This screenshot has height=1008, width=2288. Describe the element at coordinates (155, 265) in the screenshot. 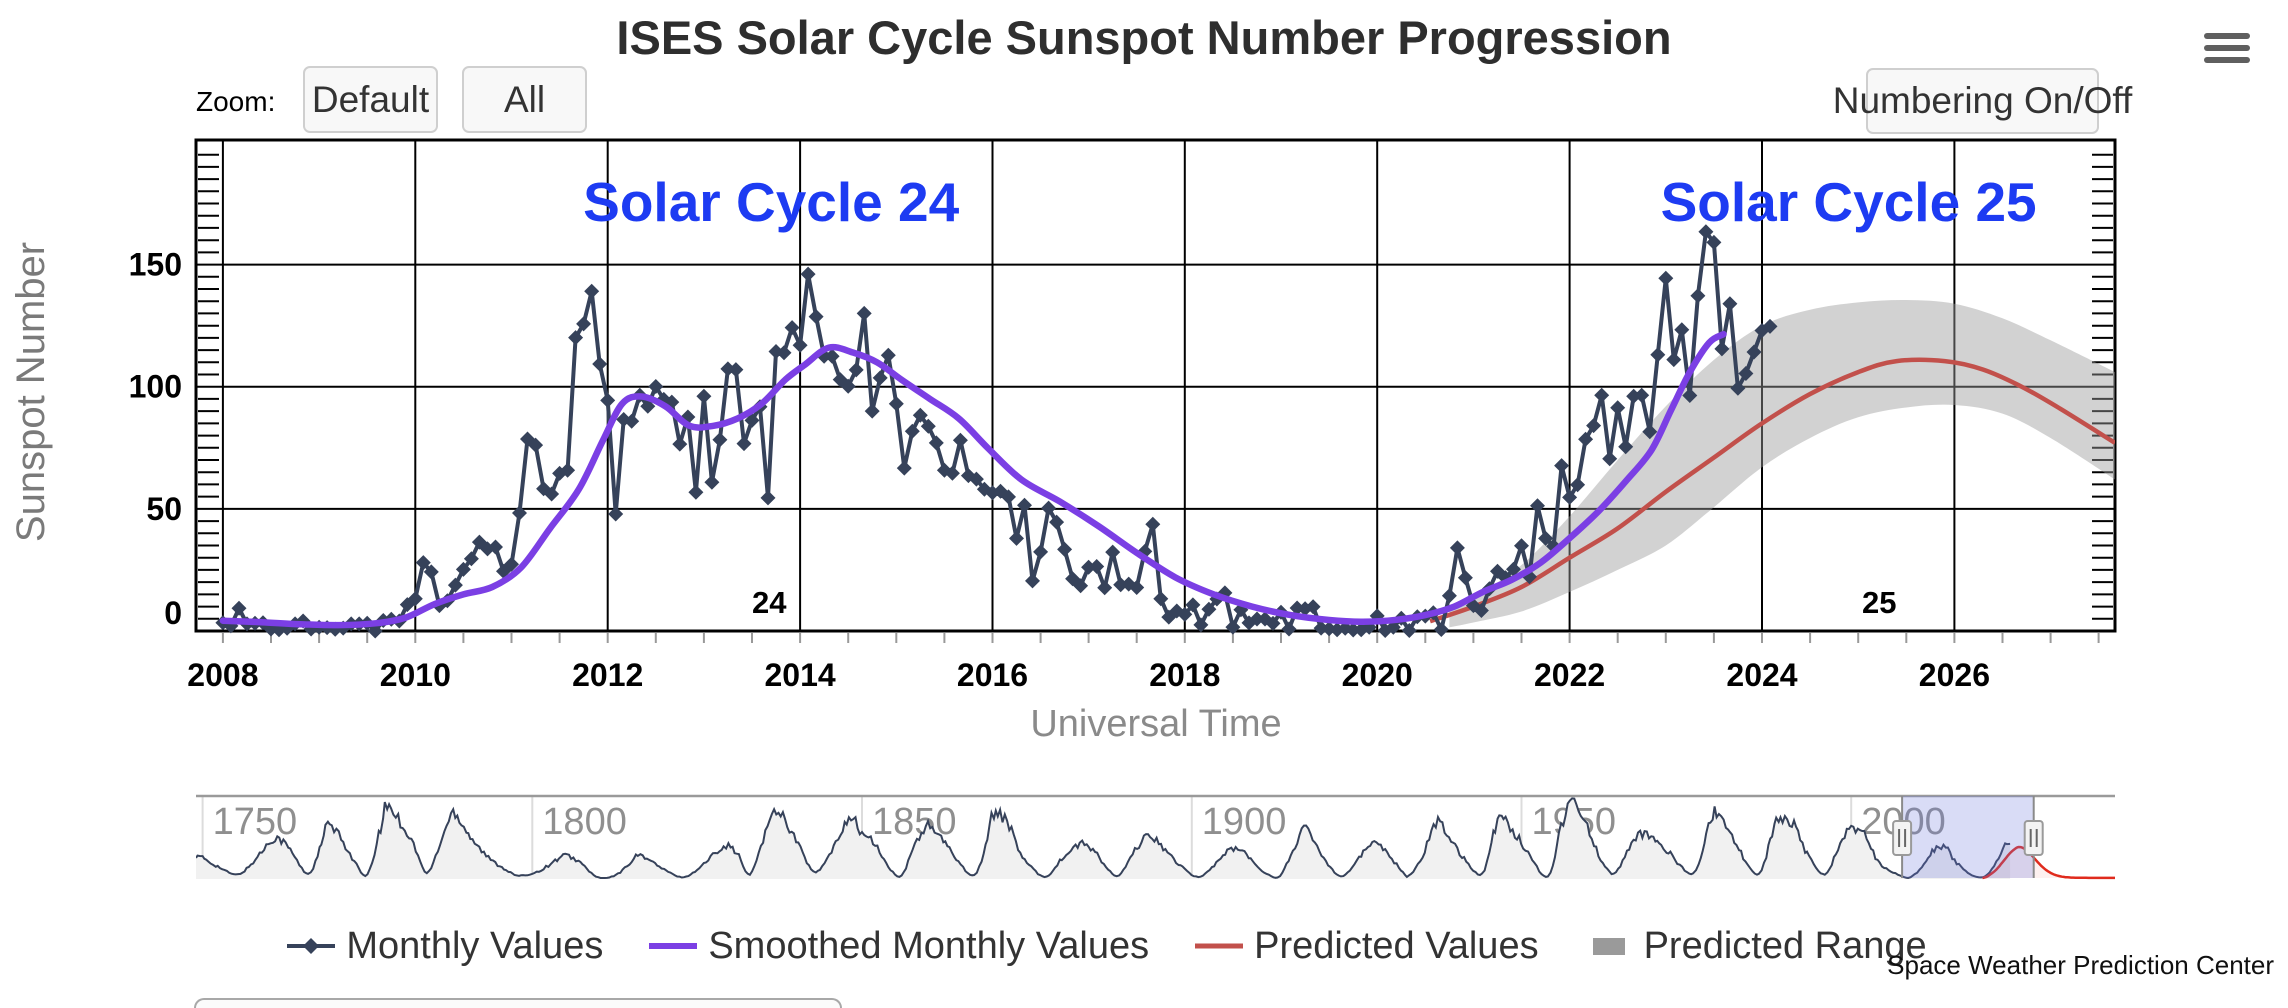

I see `svg-text: 150` at that location.